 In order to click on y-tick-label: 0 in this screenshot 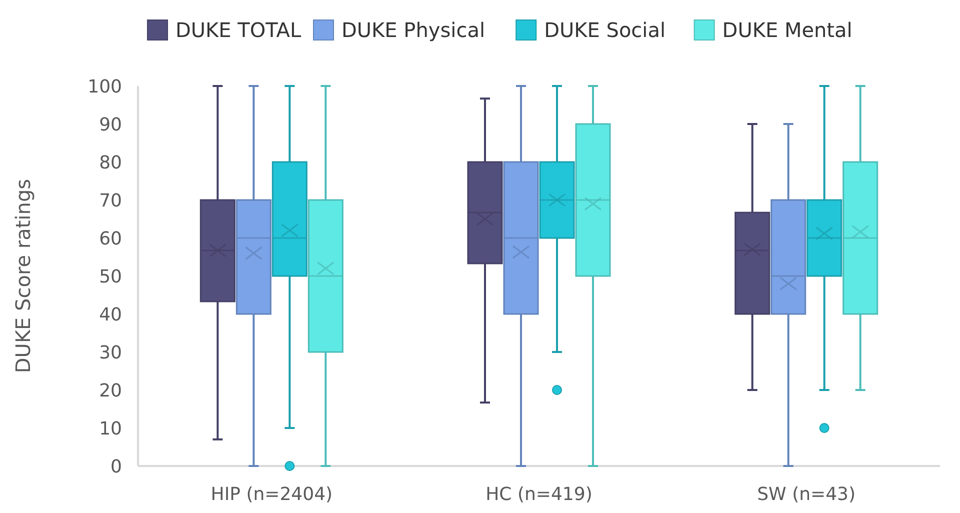, I will do `click(116, 467)`.